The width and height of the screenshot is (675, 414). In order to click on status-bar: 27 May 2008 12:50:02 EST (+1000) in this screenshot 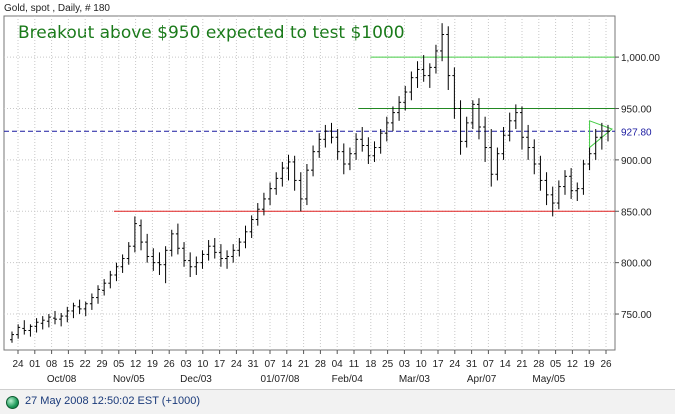, I will do `click(337, 401)`.